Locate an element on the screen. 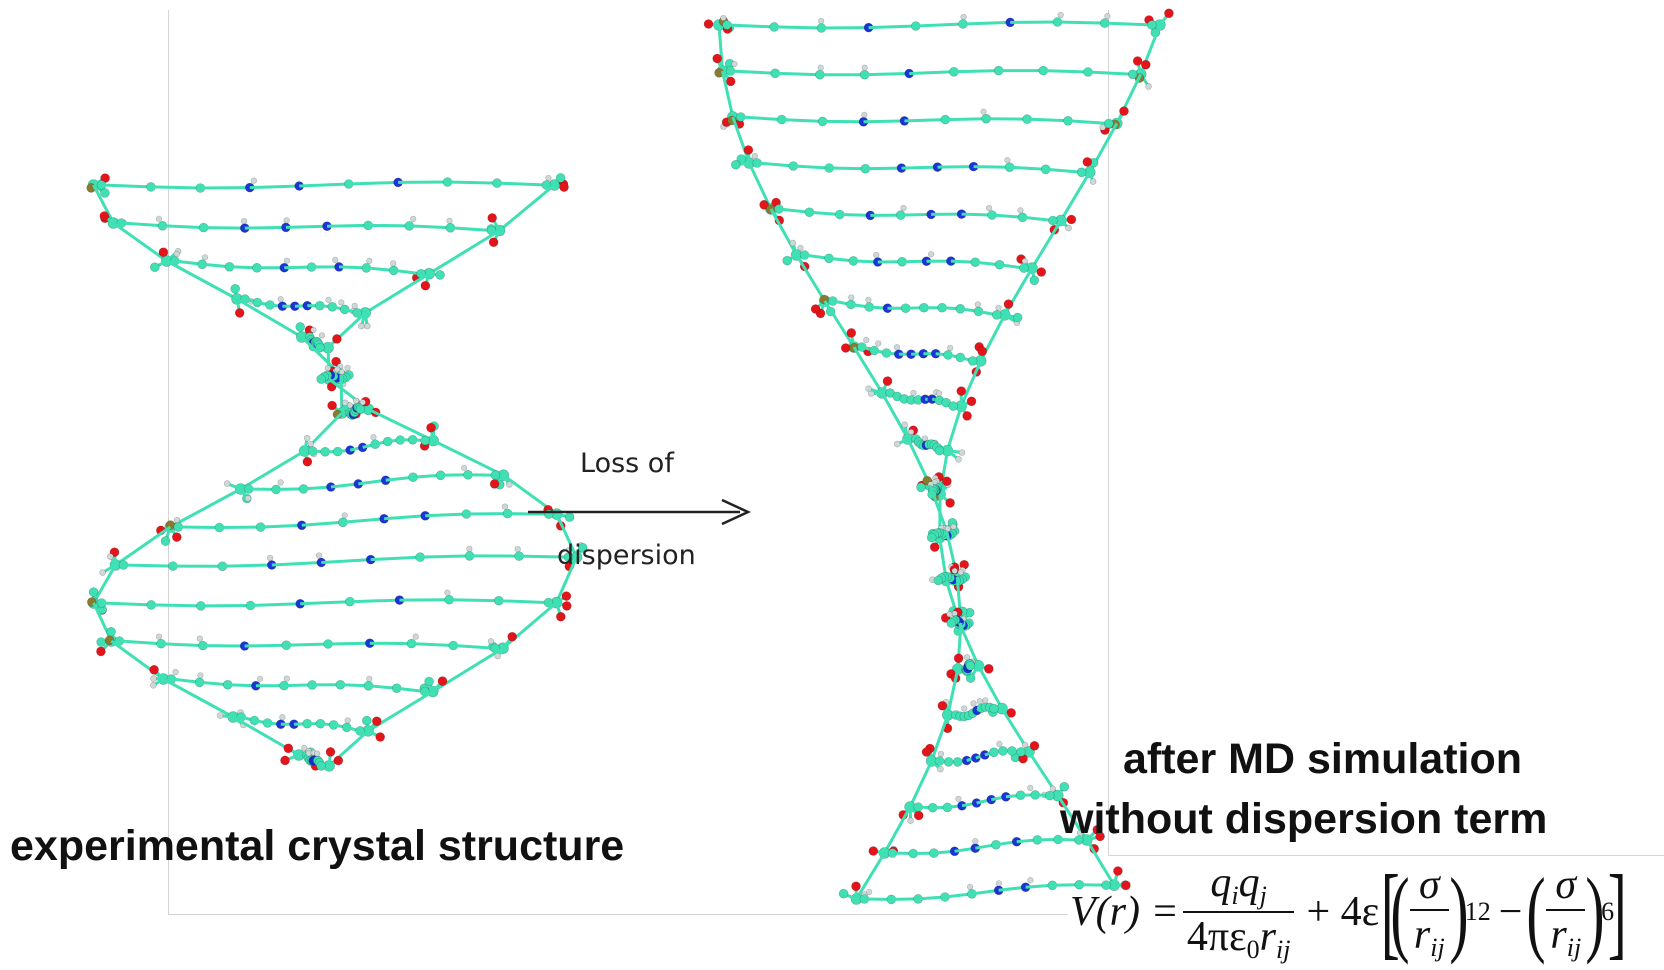  arrow-label-top: Loss of is located at coordinates (627, 463).